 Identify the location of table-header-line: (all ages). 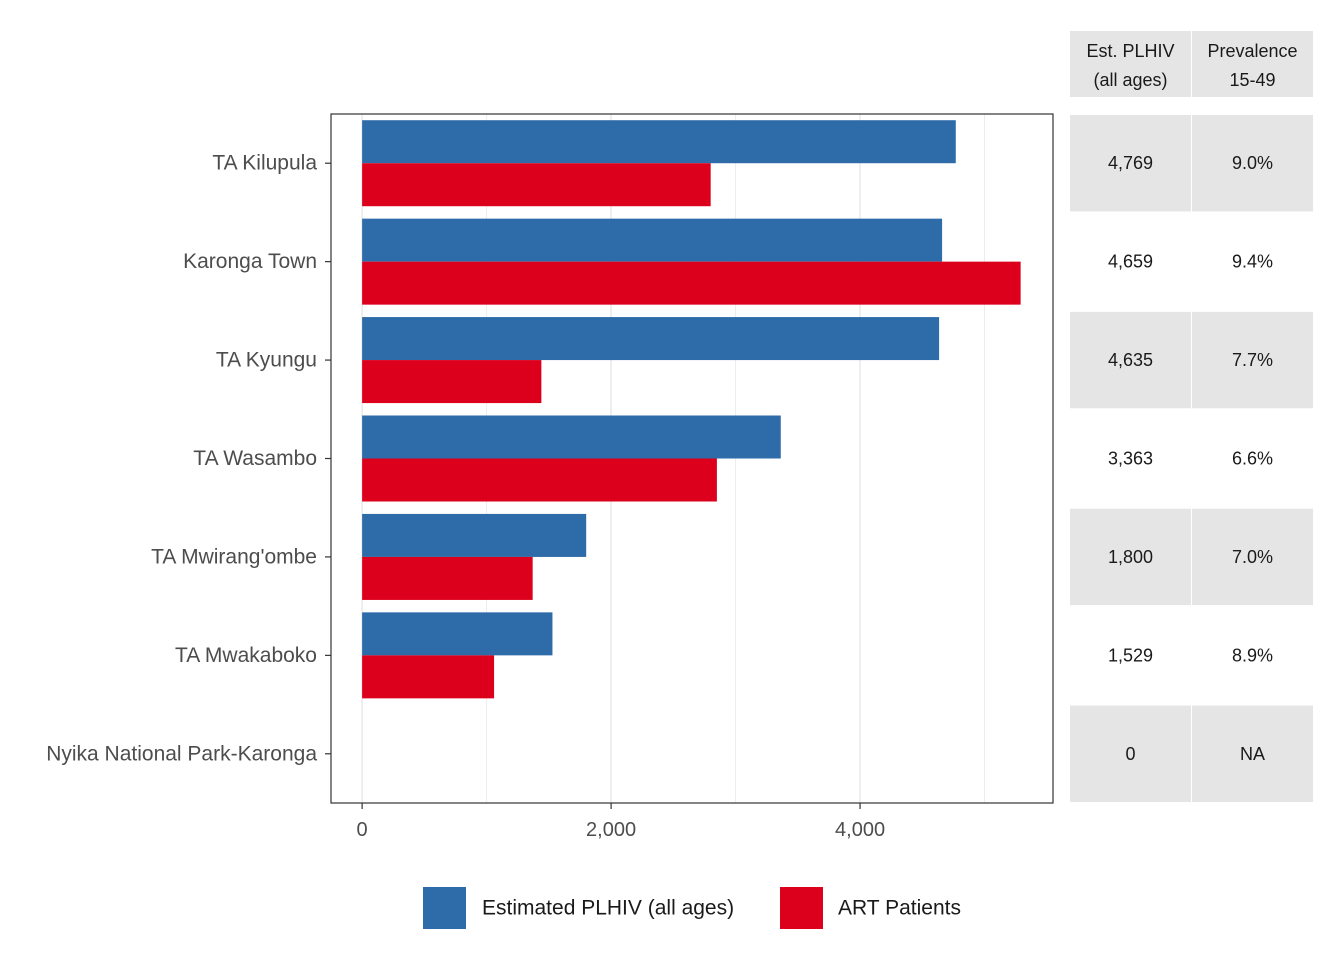
(1130, 80).